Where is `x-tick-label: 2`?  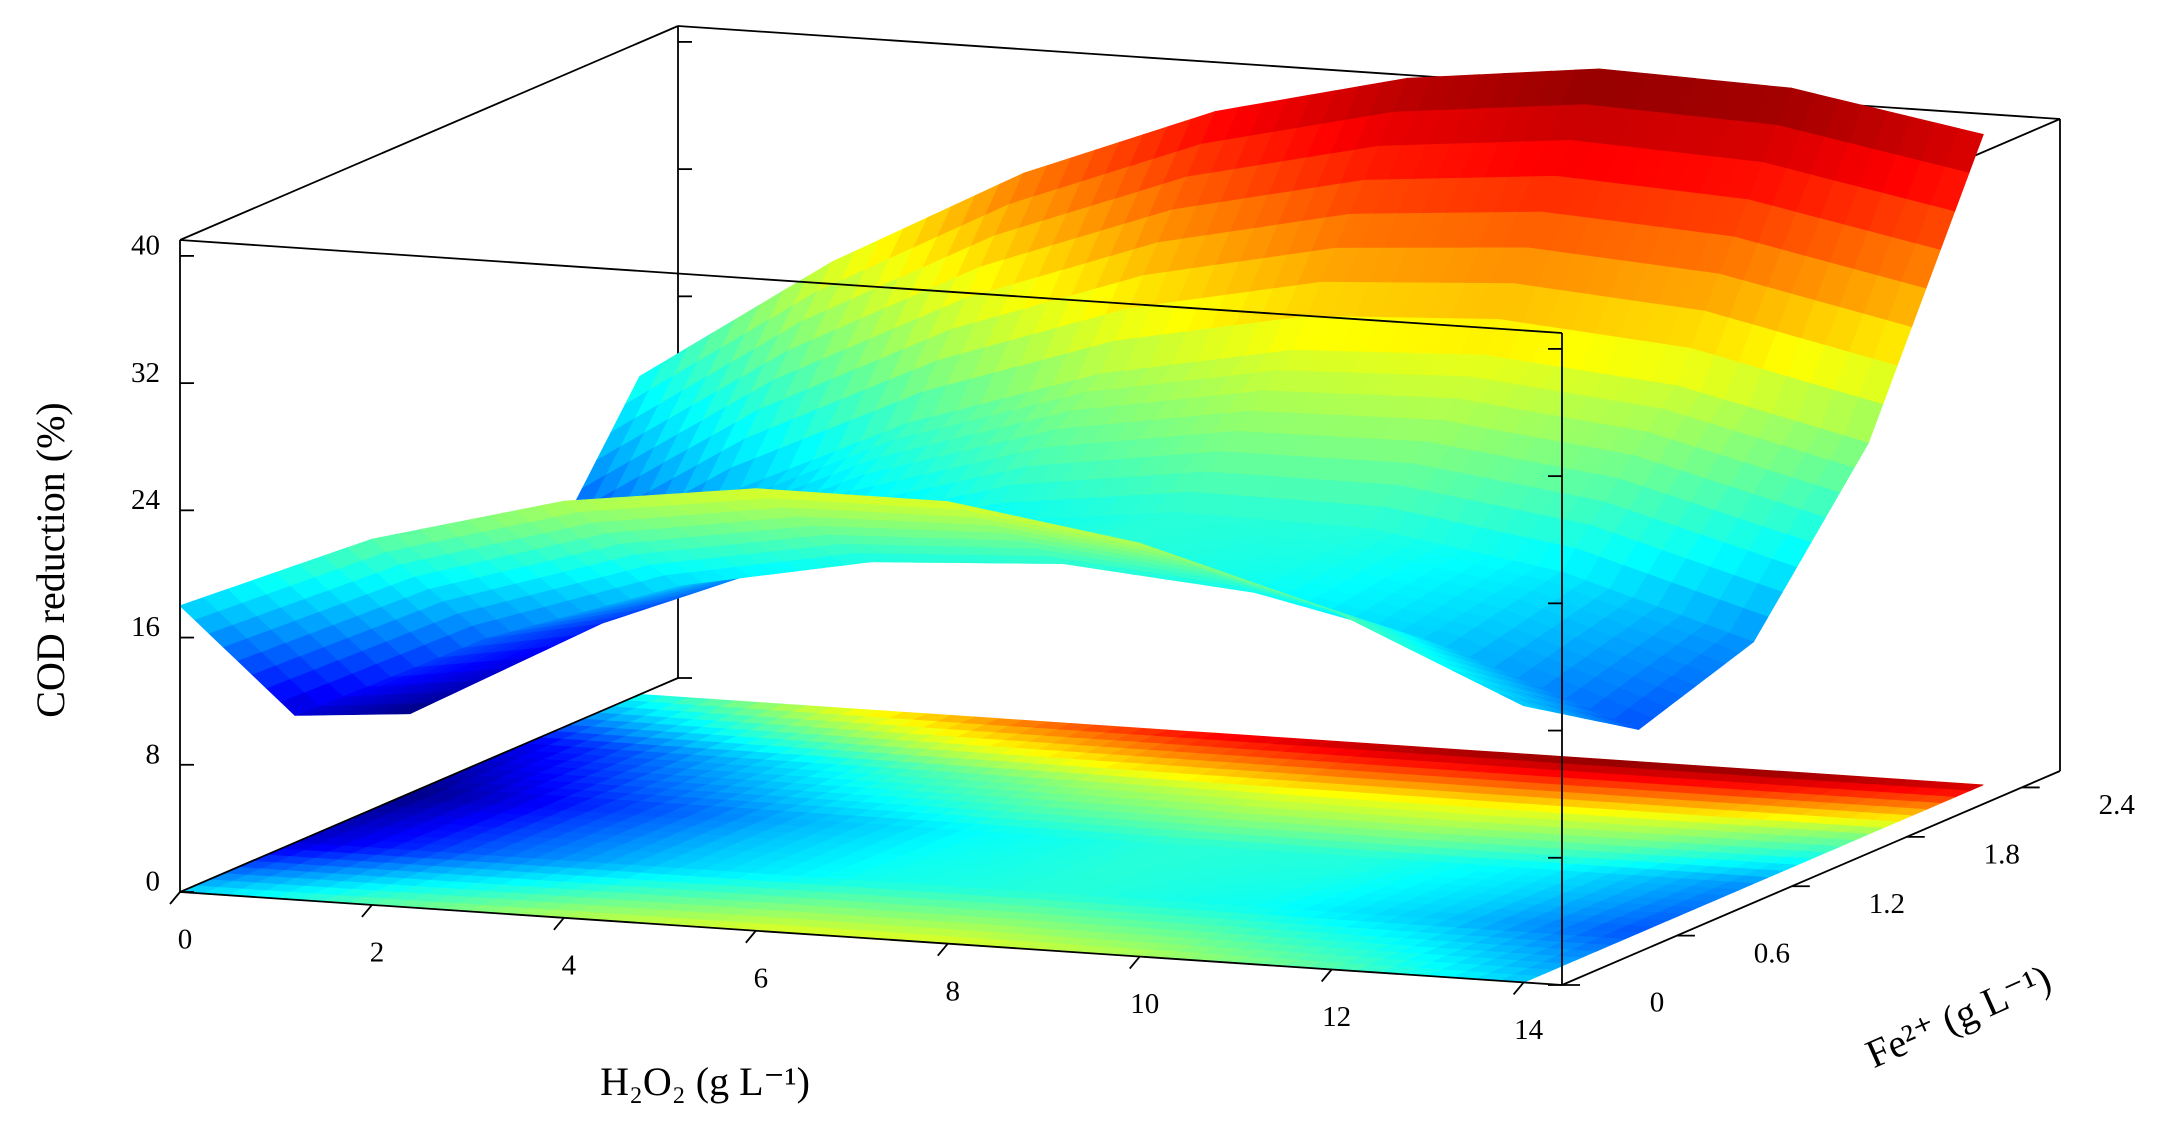
x-tick-label: 2 is located at coordinates (377, 953).